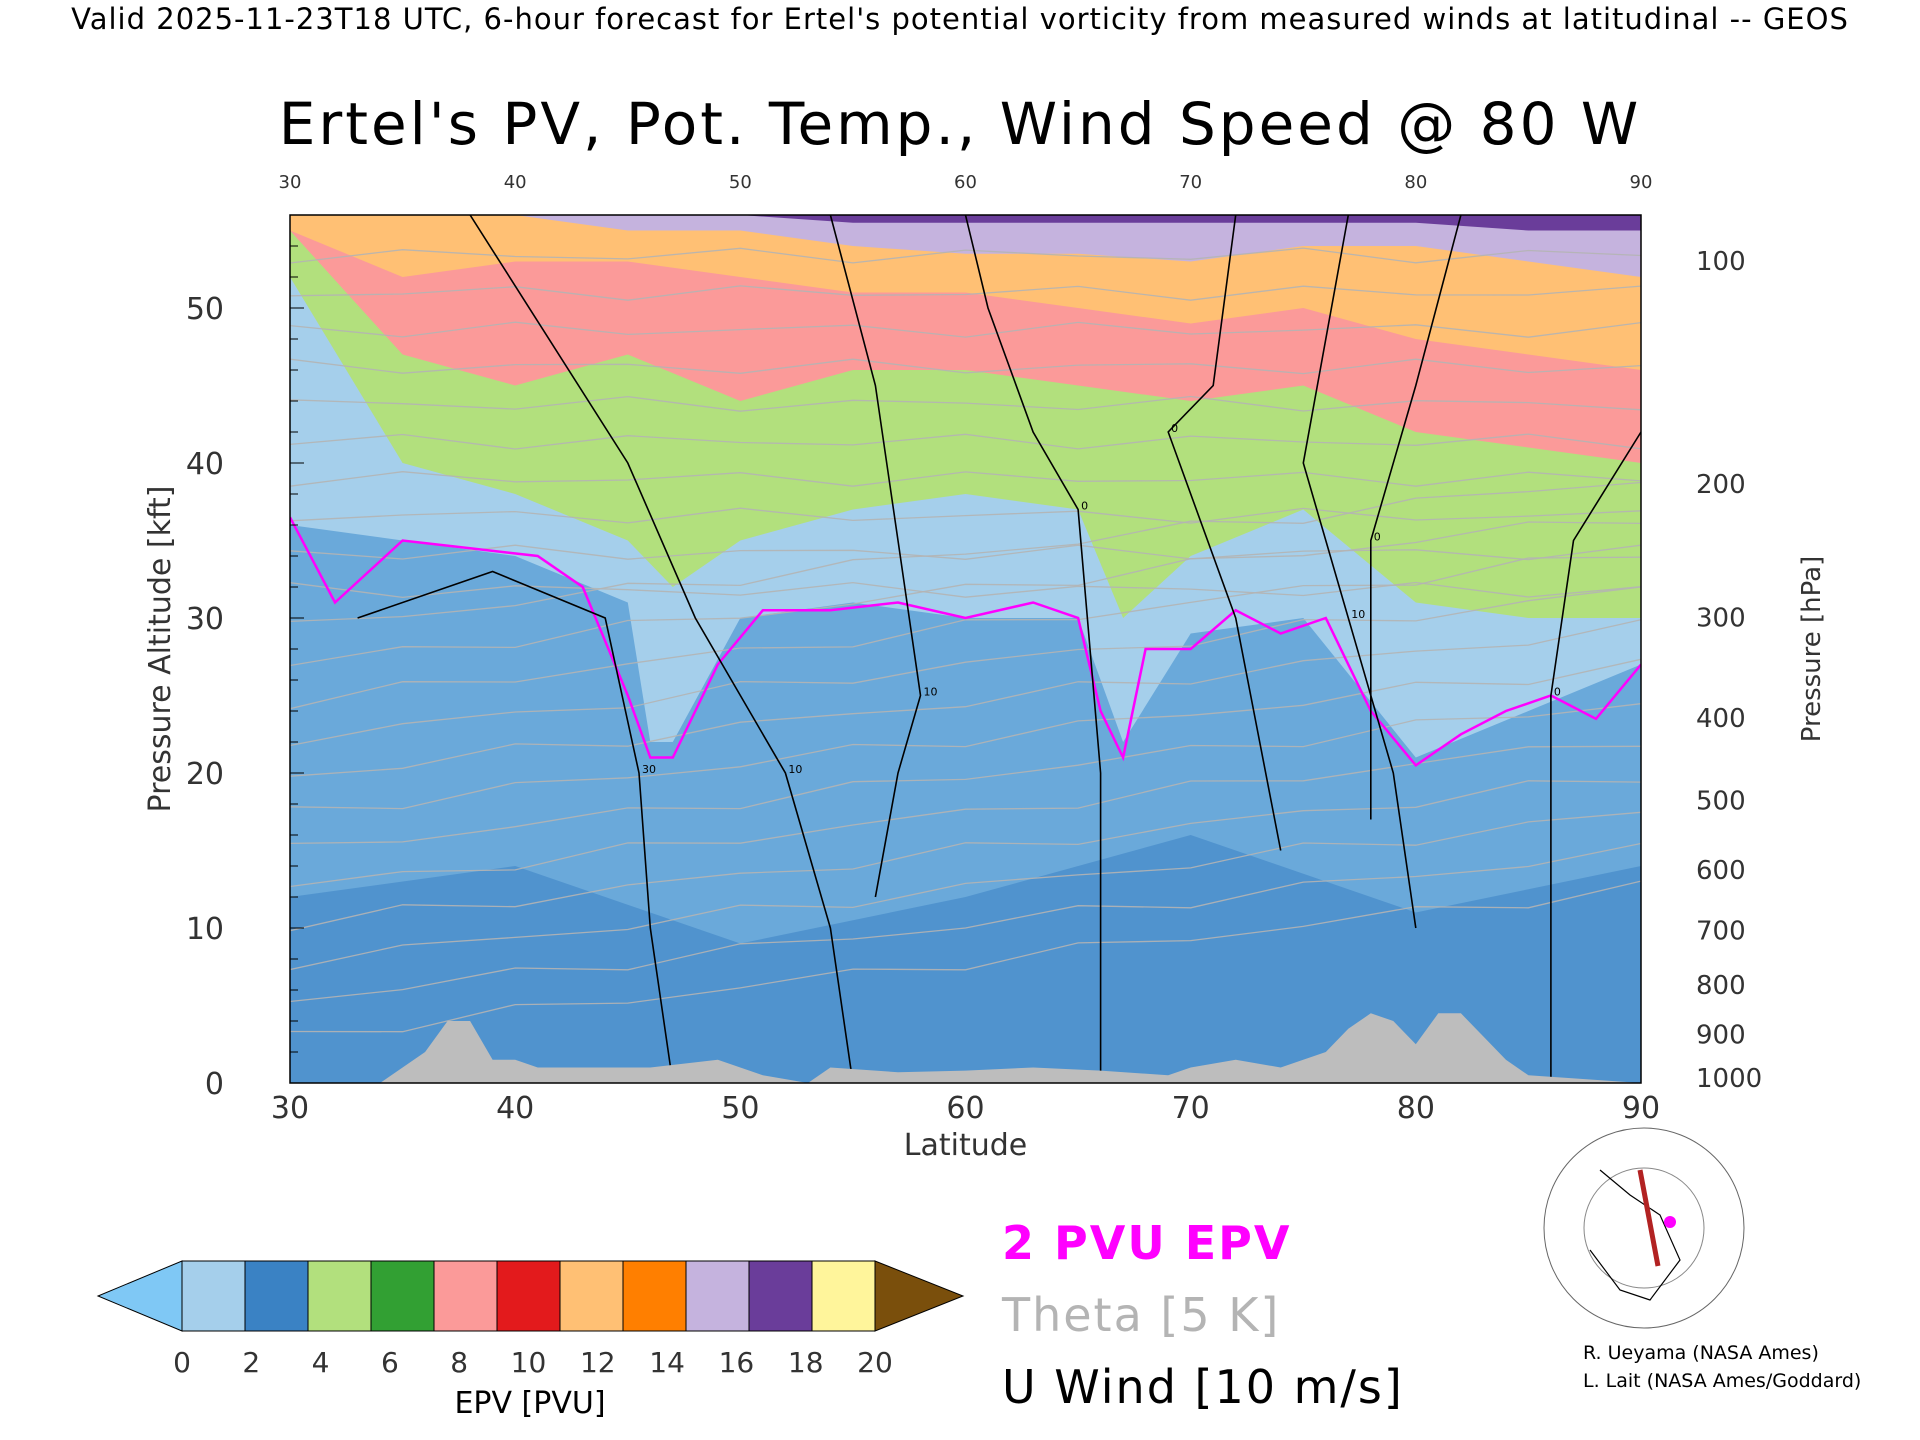 The width and height of the screenshot is (1920, 1440). I want to click on map-grid-icon, so click(1644, 1228).